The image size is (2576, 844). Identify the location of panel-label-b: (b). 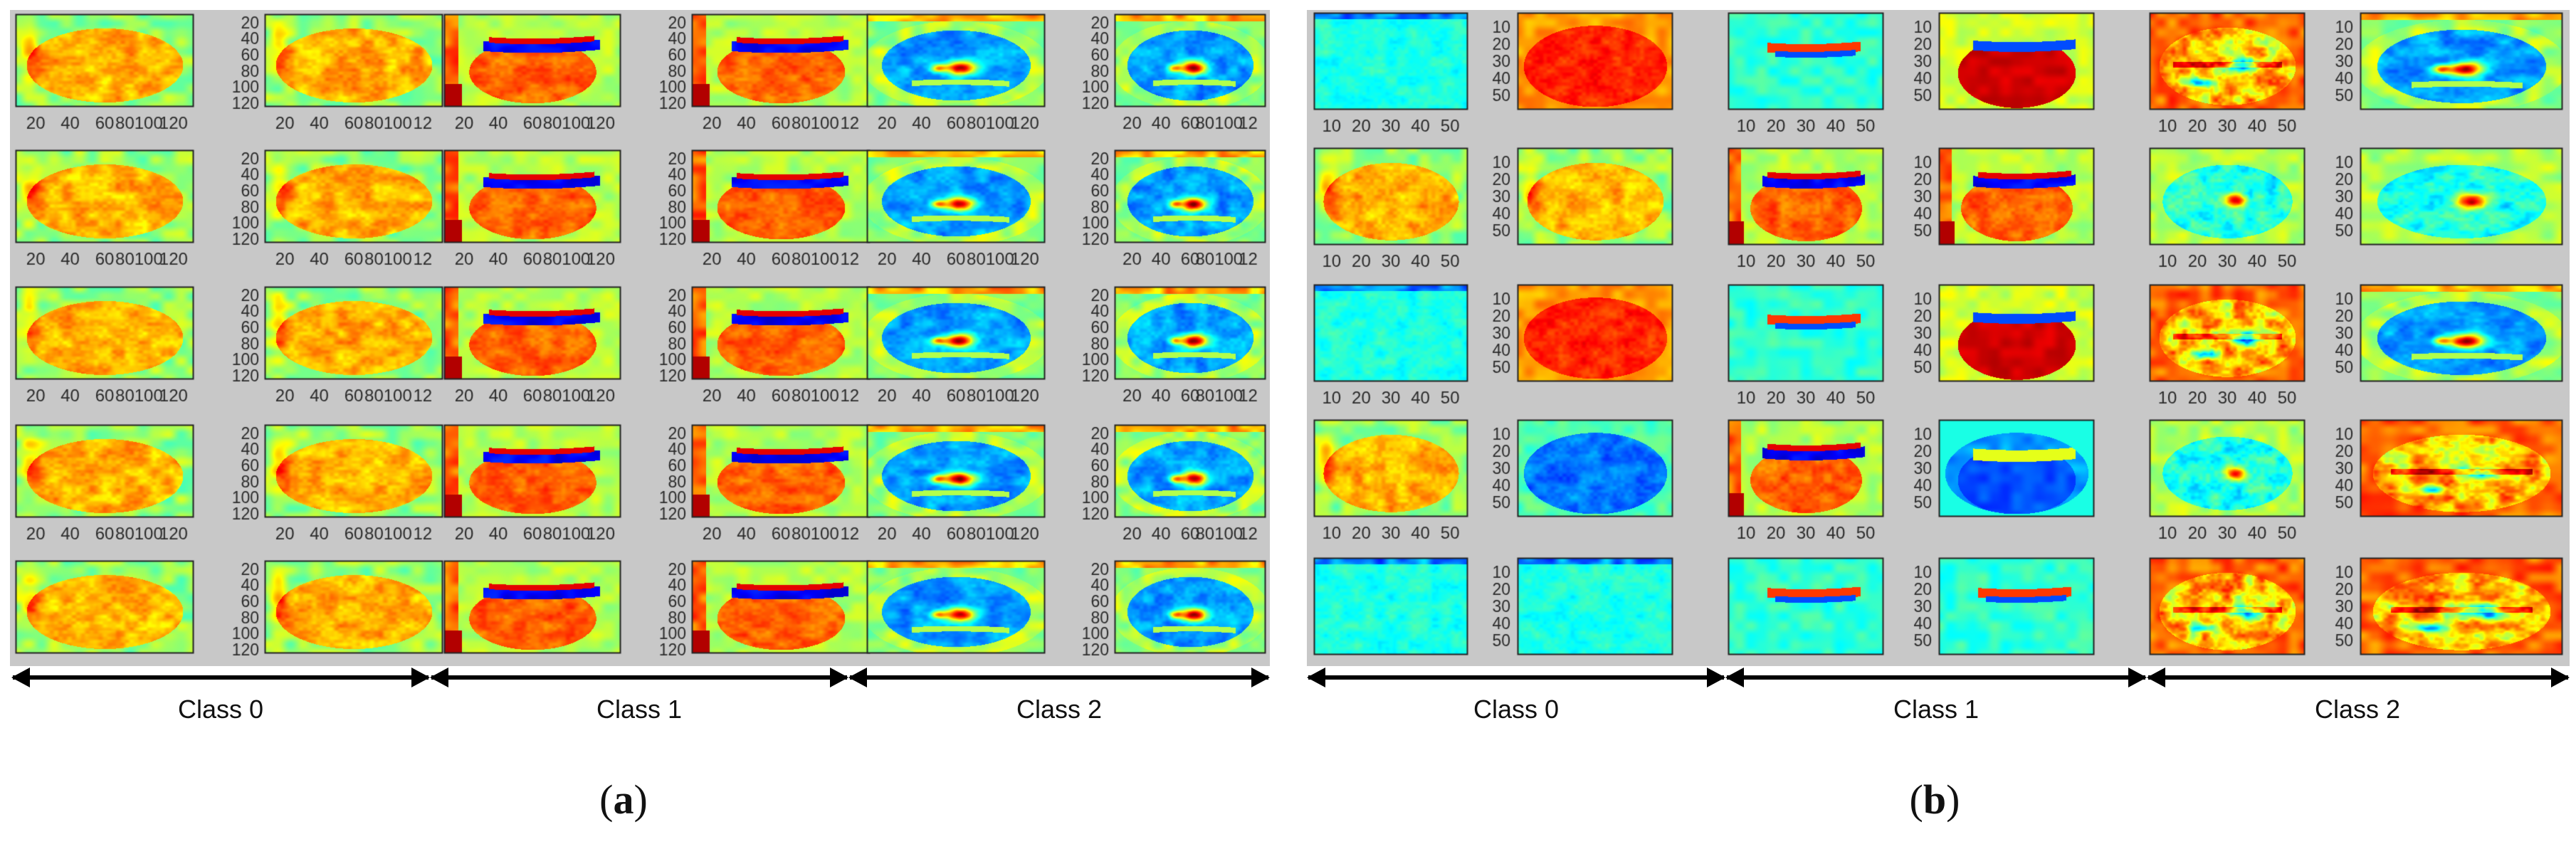
(1934, 799).